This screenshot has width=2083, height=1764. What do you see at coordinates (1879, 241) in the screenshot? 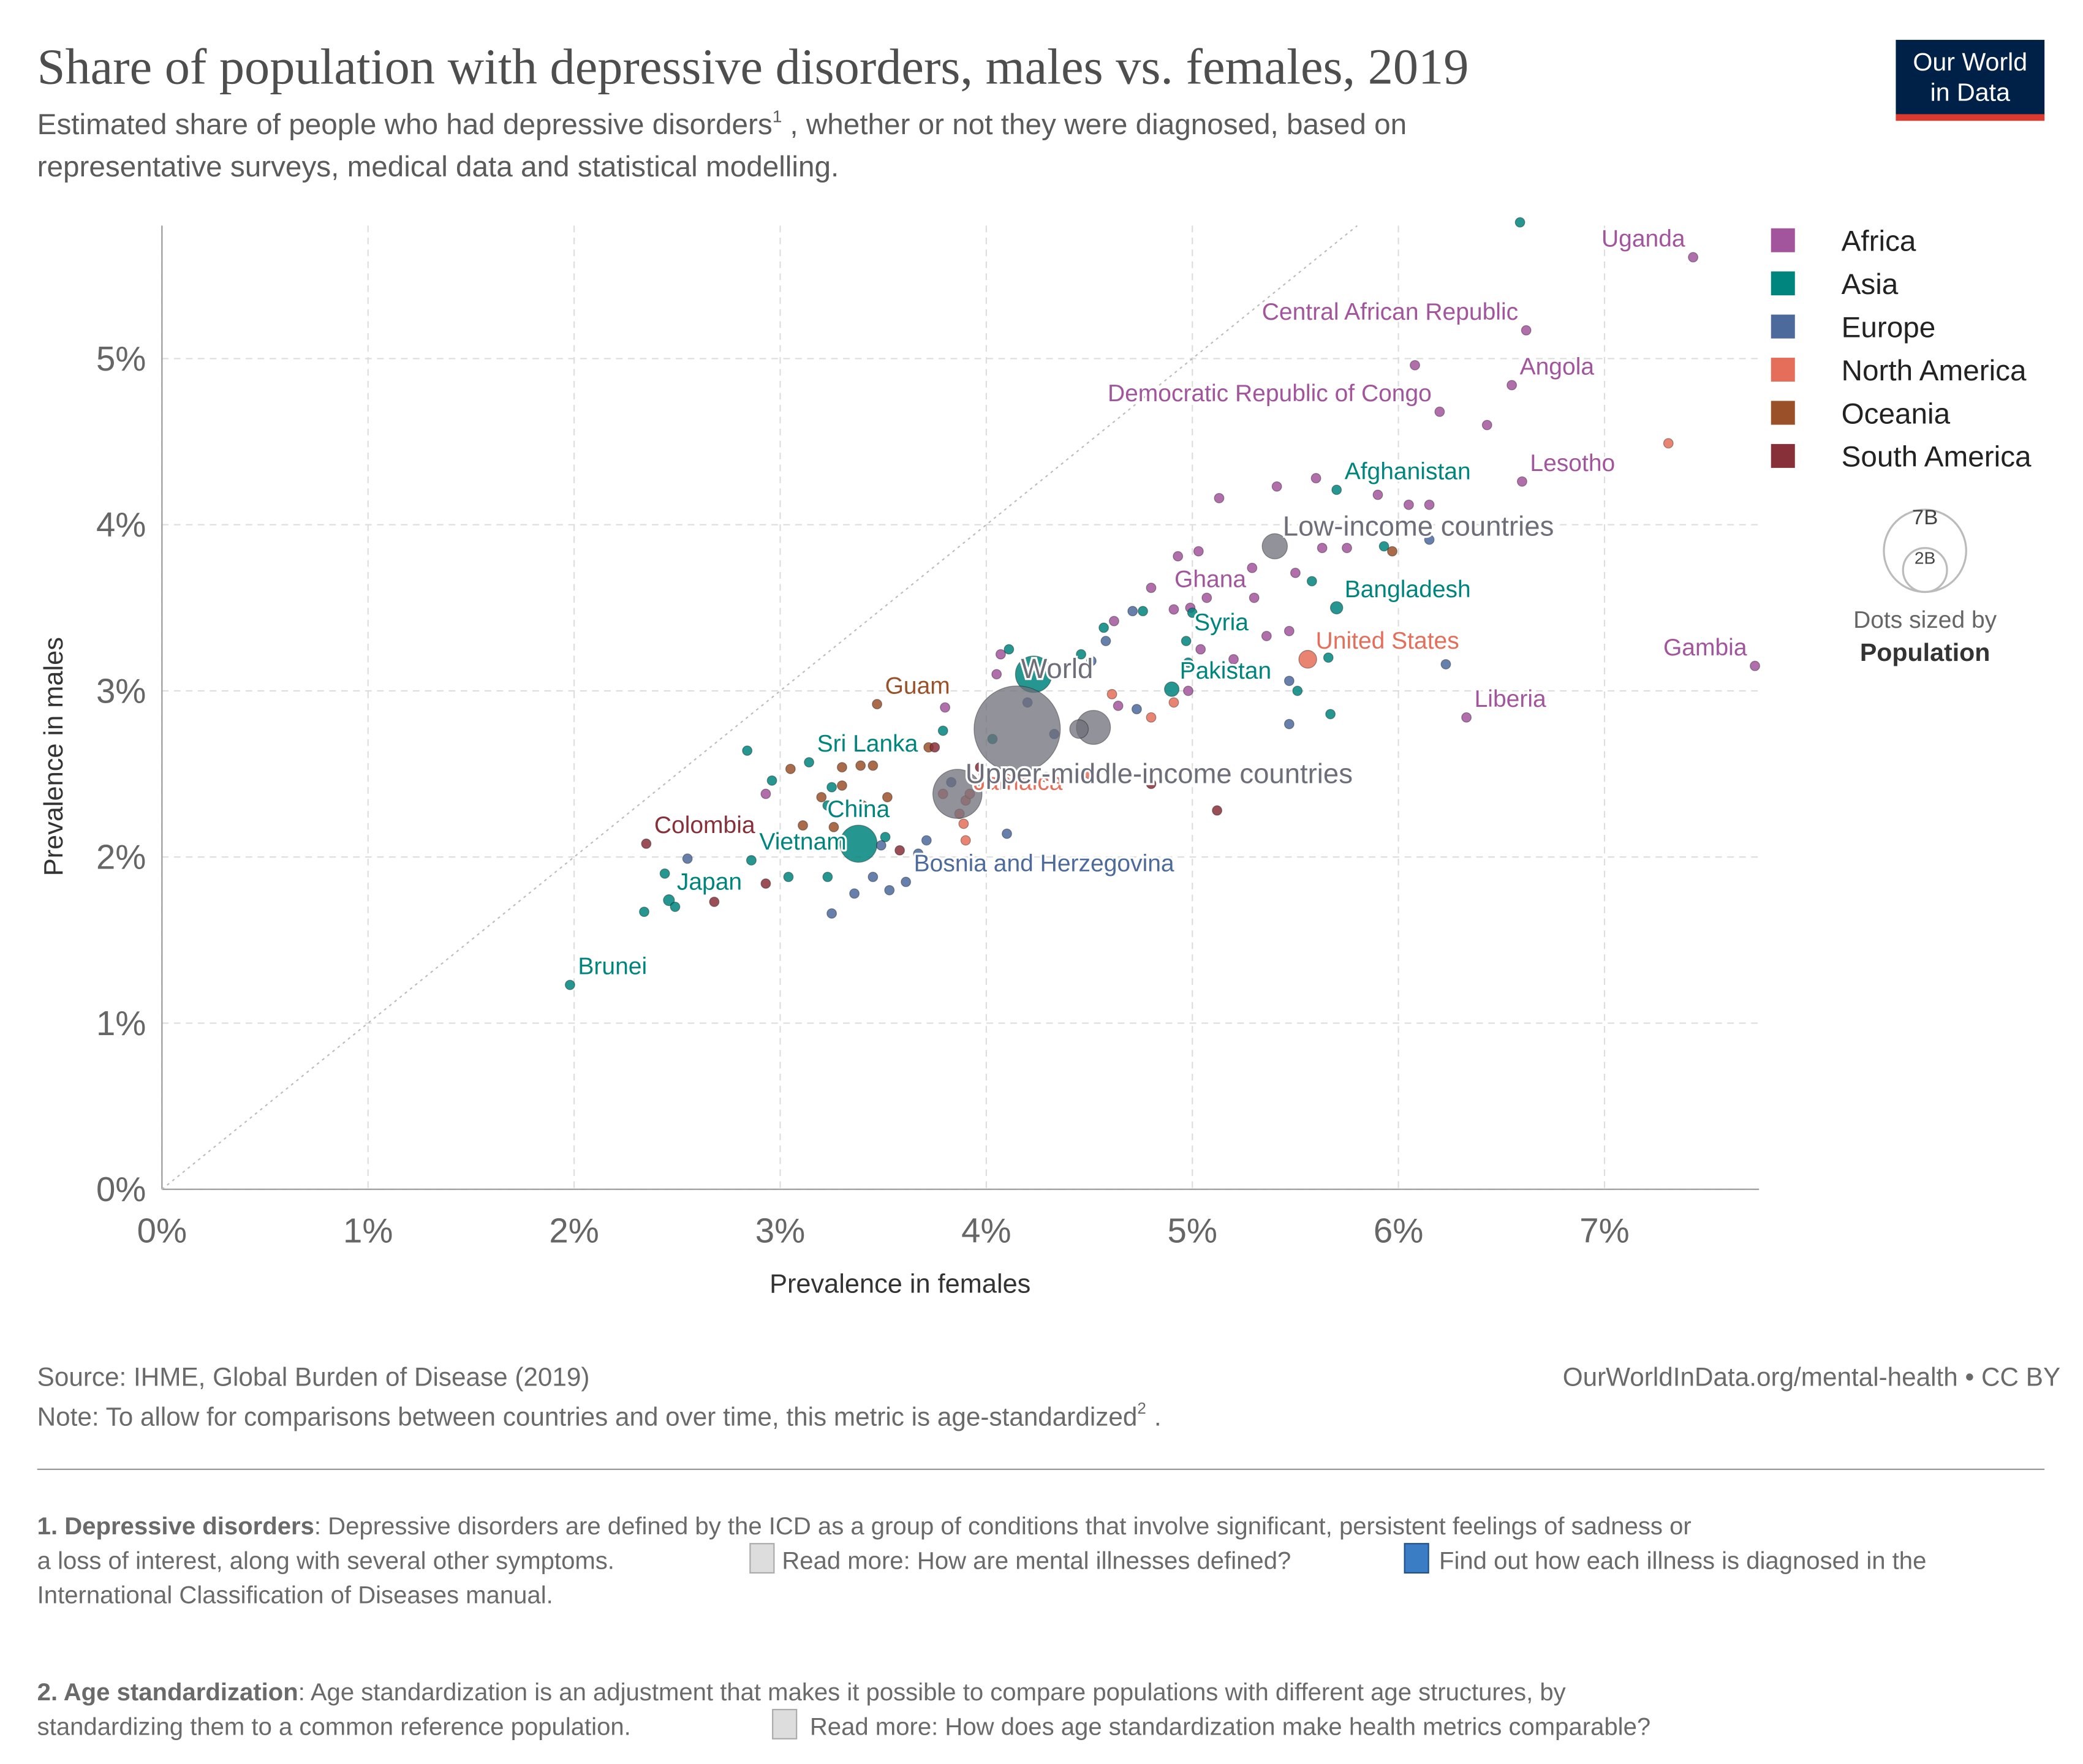
I see `legend-label: Africa` at bounding box center [1879, 241].